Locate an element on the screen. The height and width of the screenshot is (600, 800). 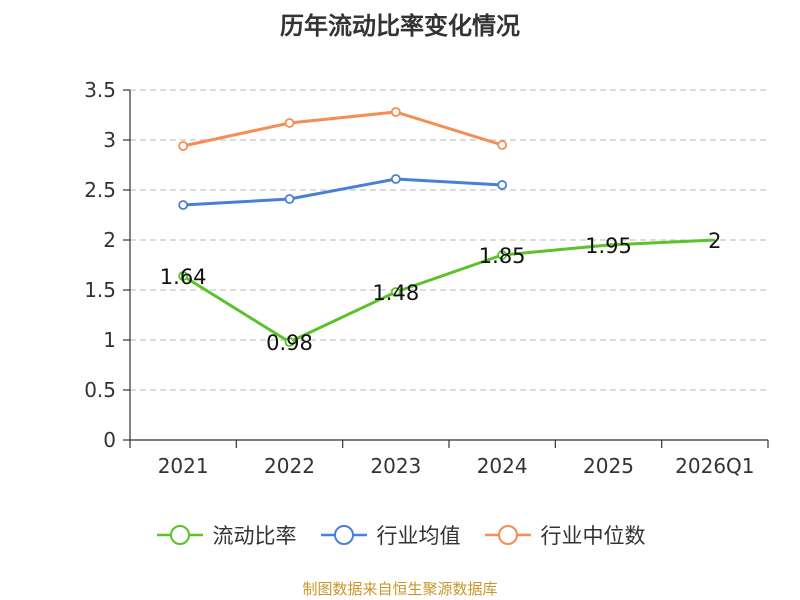
legend-label-industry-median: 行业中位数 is located at coordinates (593, 536).